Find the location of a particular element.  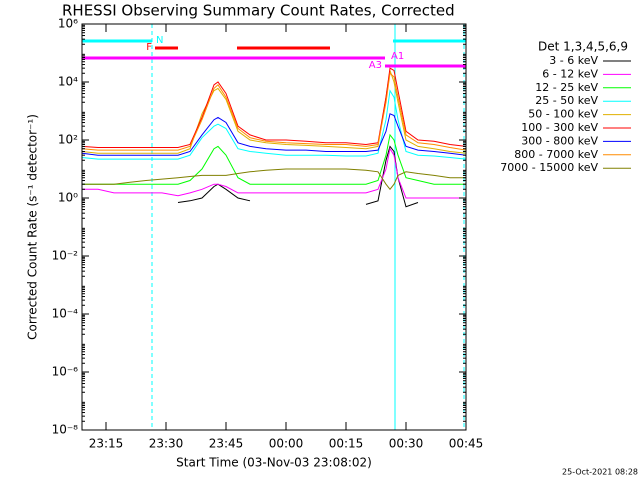

legend-label: 50 - 100 keV is located at coordinates (563, 114).